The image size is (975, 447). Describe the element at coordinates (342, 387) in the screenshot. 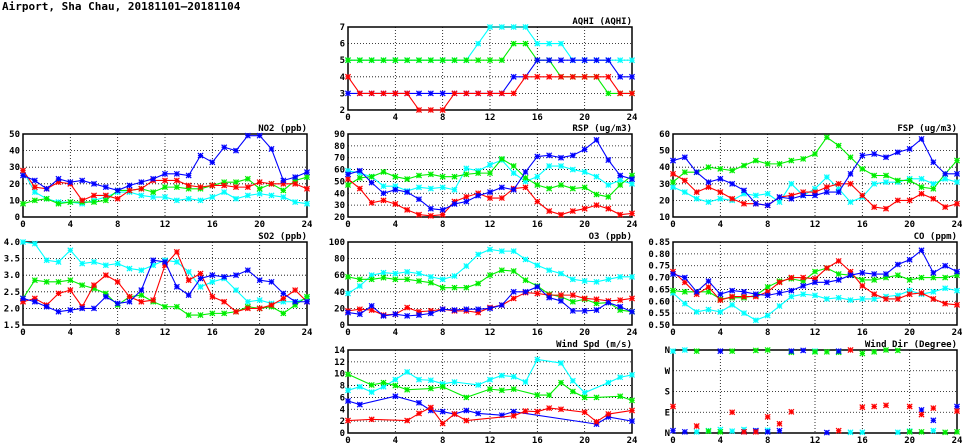

I see `y-tick-label: 8` at that location.